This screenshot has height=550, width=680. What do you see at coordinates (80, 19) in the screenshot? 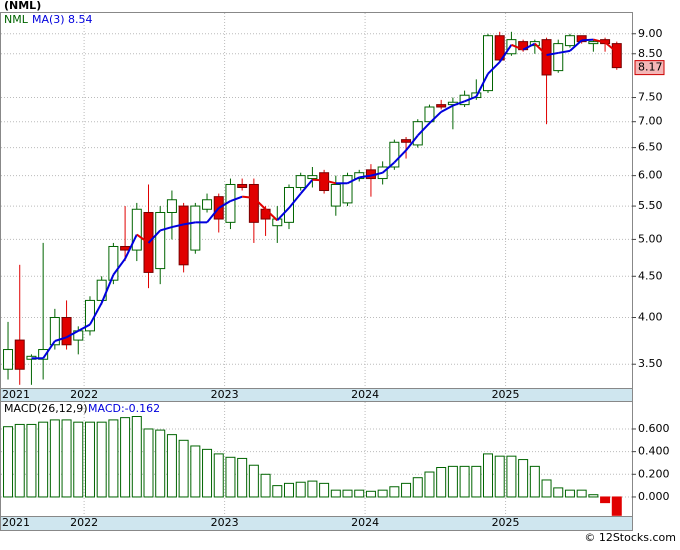
I see `legend-ma-value: 8.54` at bounding box center [80, 19].